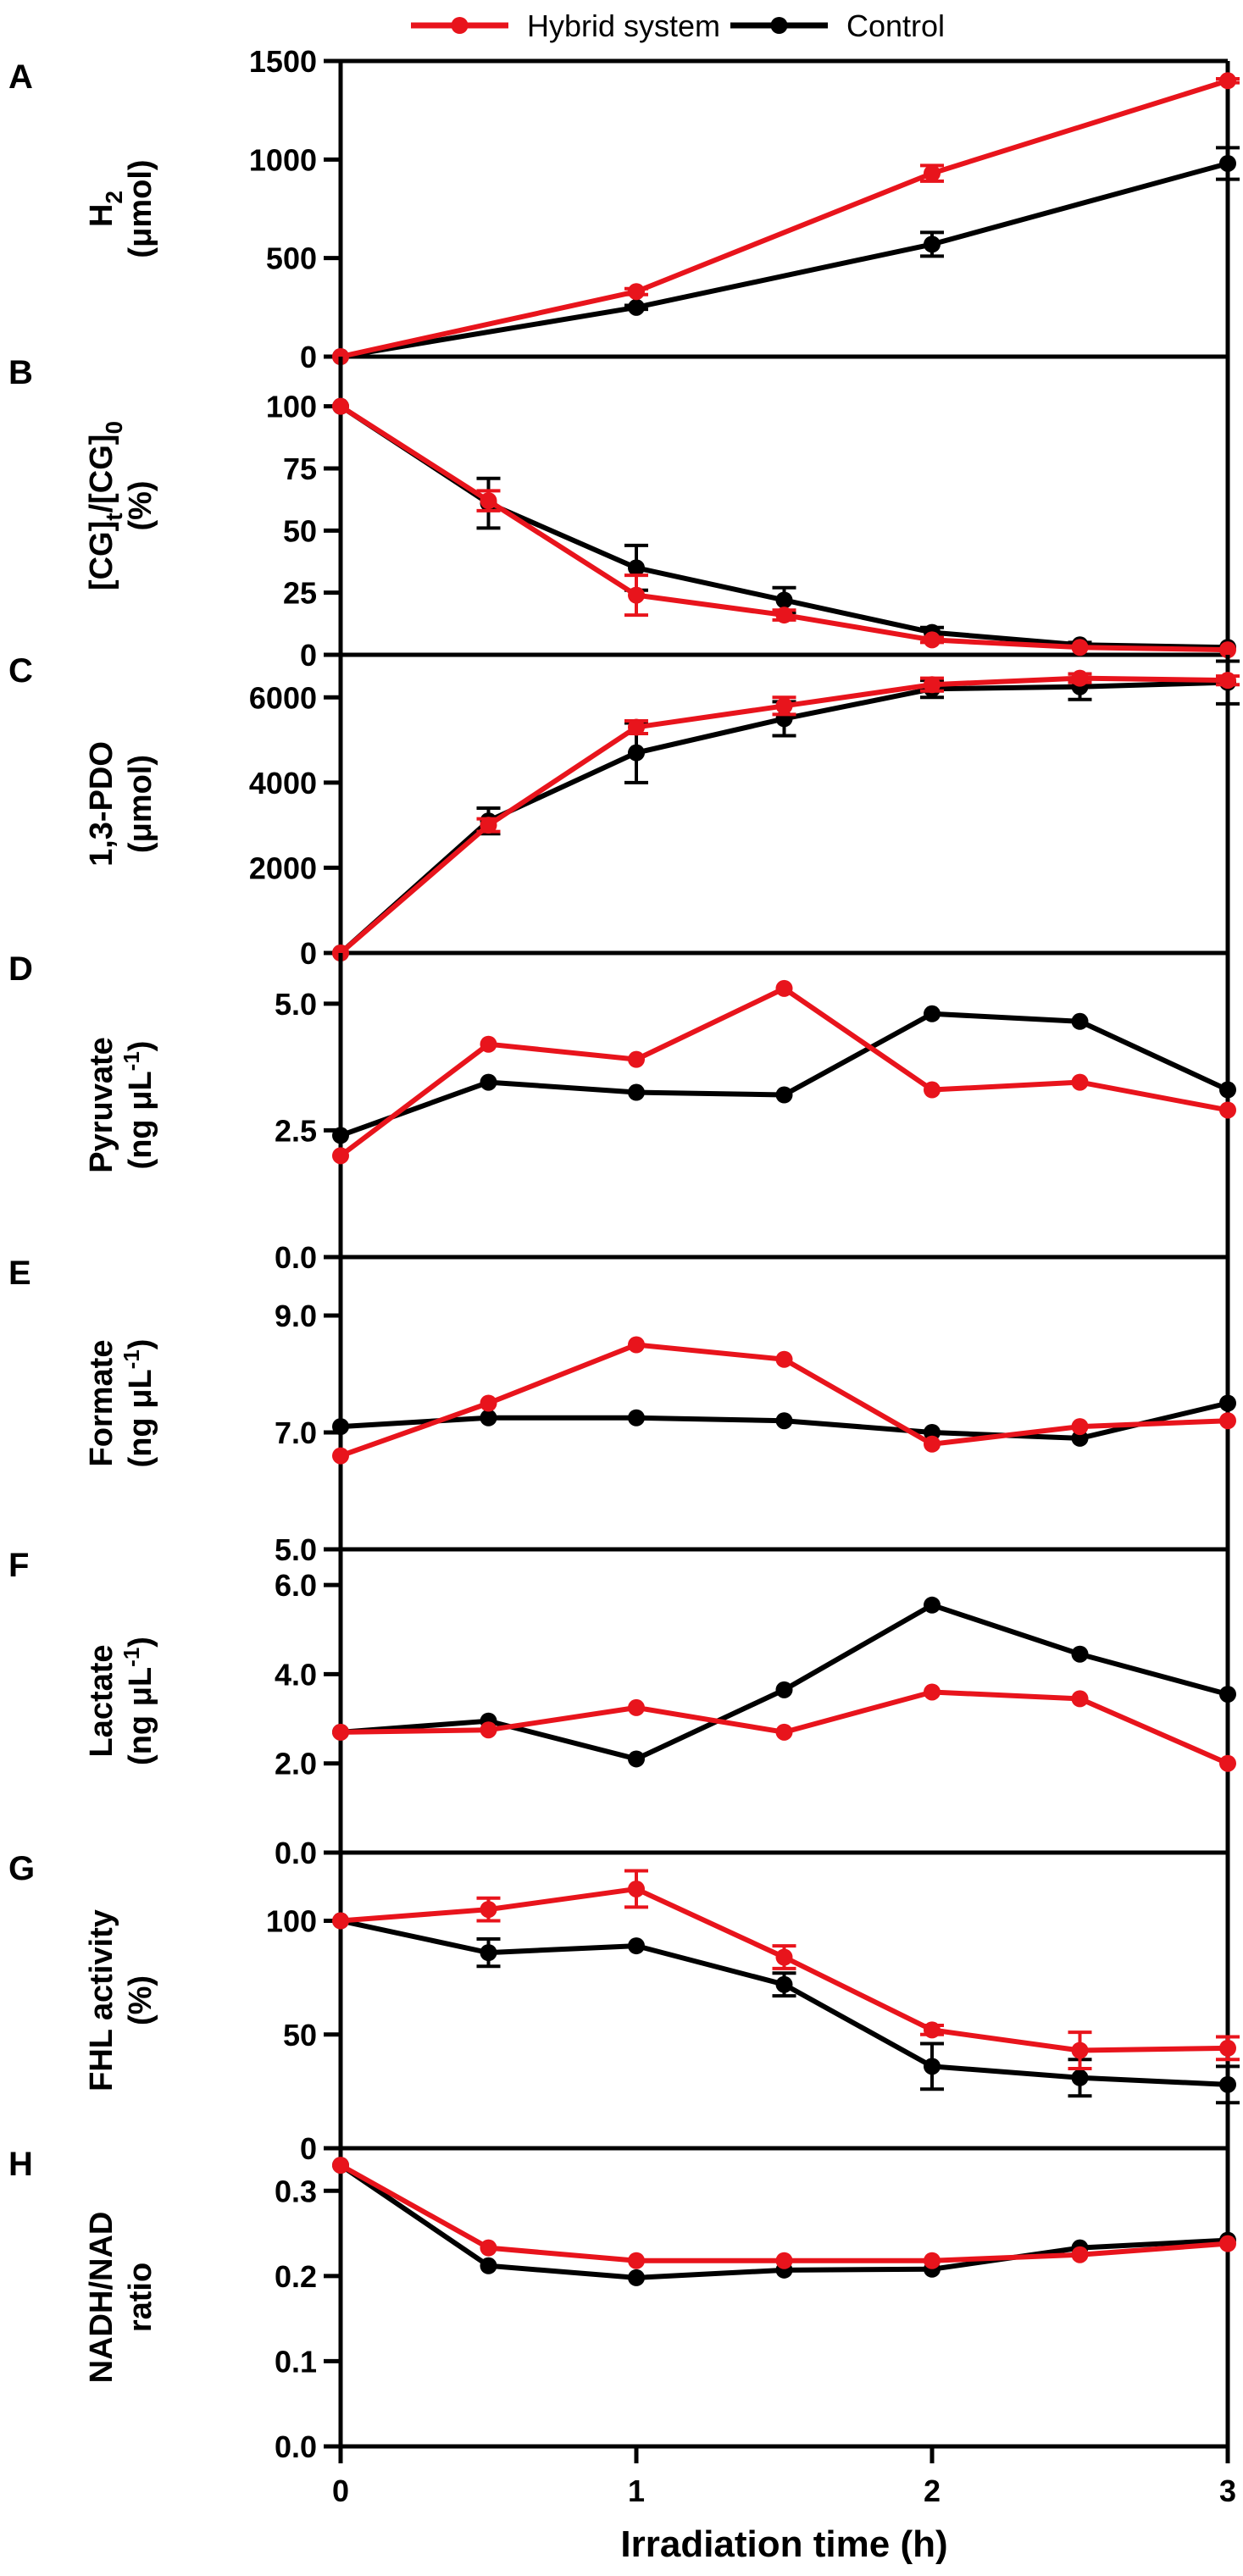 This screenshot has height=2576, width=1243. What do you see at coordinates (283, 61) in the screenshot?
I see `y-tick-label: 1500` at bounding box center [283, 61].